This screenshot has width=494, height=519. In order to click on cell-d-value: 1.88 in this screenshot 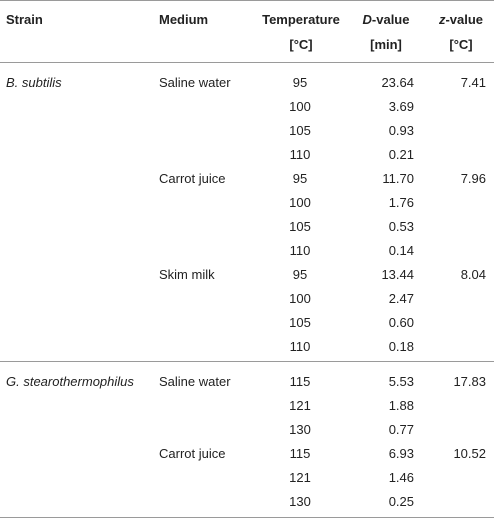, I will do `click(401, 405)`.